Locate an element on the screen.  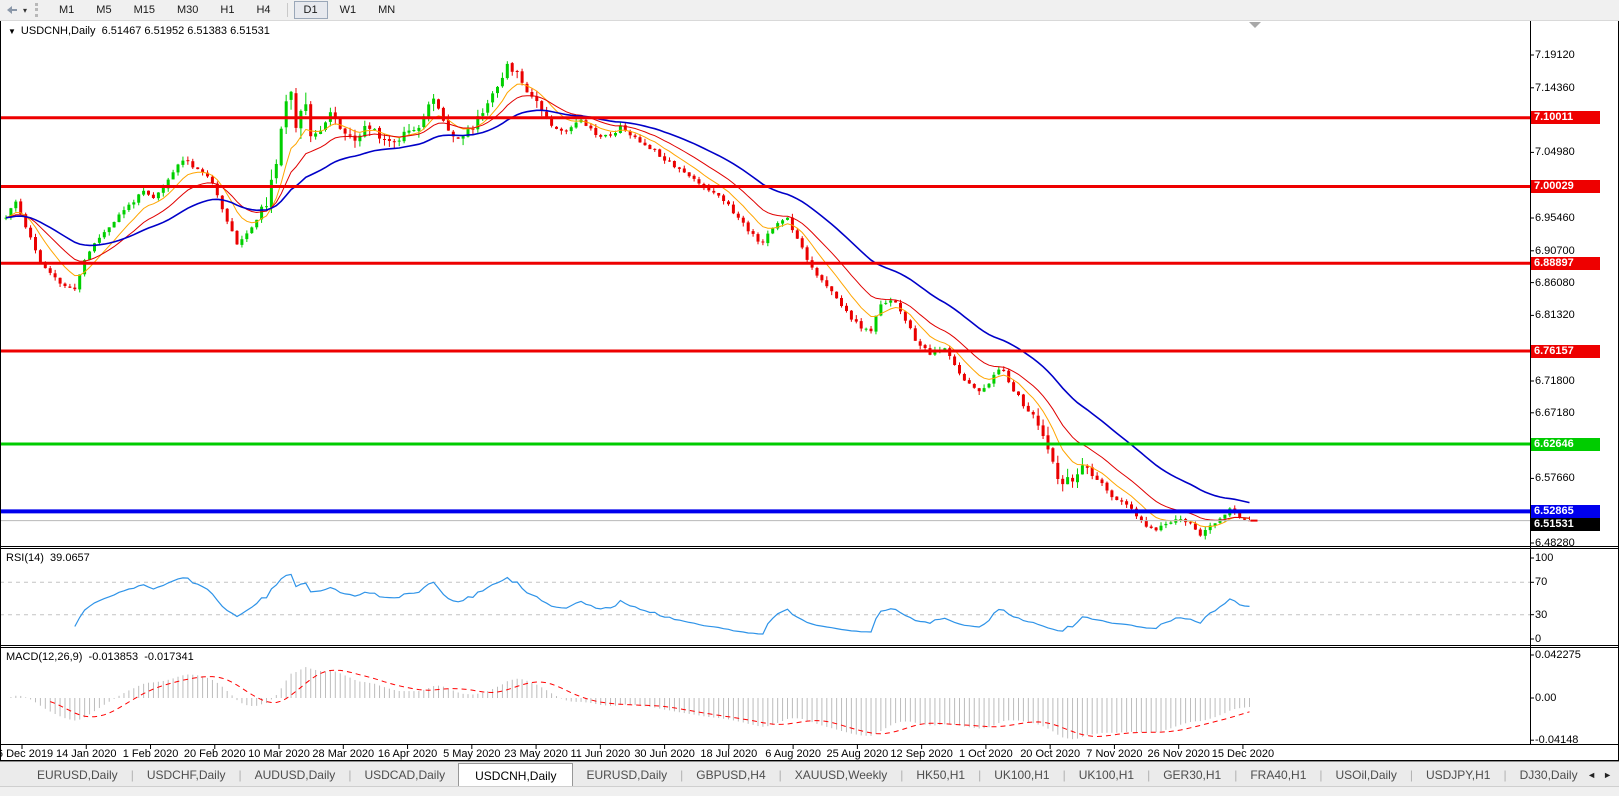
symbol-tab-usdjpy-h1: USDJPY,H1 is located at coordinates (1458, 774).